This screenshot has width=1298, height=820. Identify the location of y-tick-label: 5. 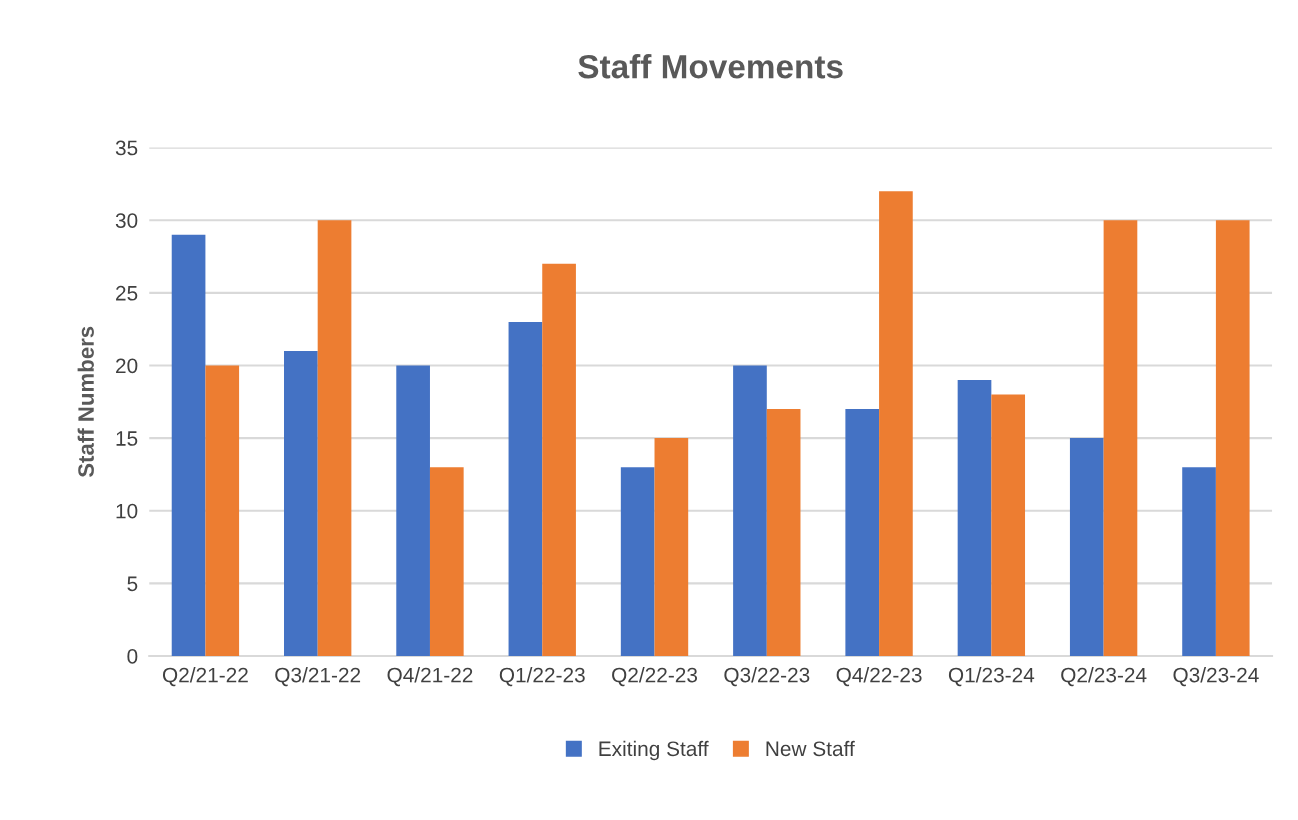
(132, 584).